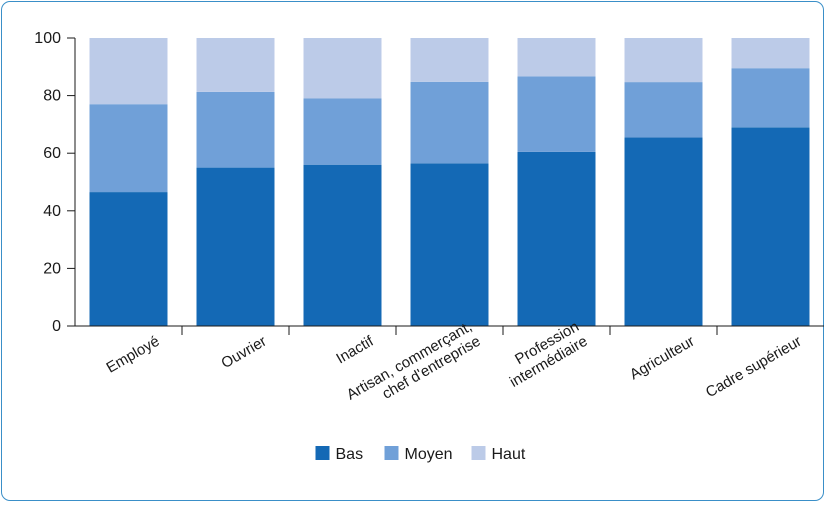 This screenshot has width=827, height=507. Describe the element at coordinates (47, 38) in the screenshot. I see `y-tick-label-100: 100` at that location.